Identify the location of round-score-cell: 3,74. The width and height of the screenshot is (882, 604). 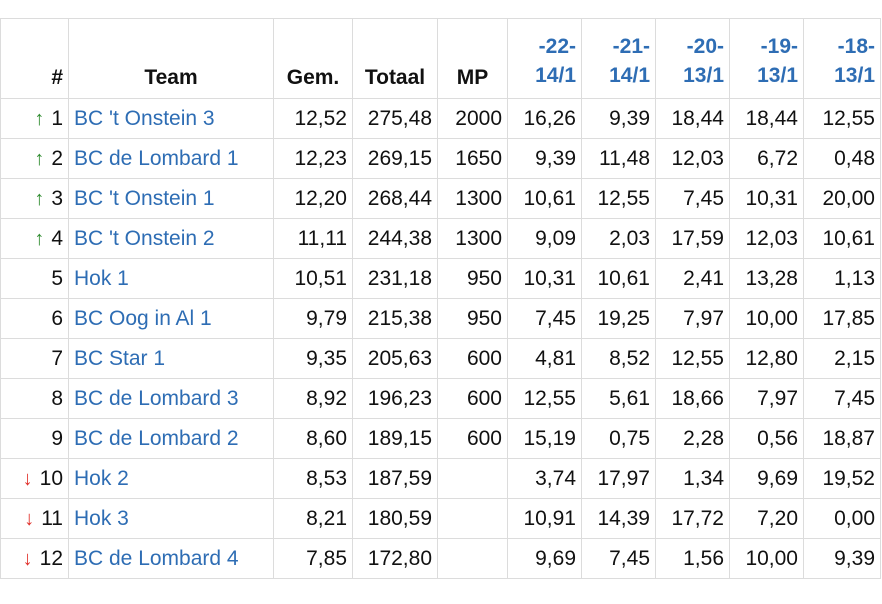
(544, 478).